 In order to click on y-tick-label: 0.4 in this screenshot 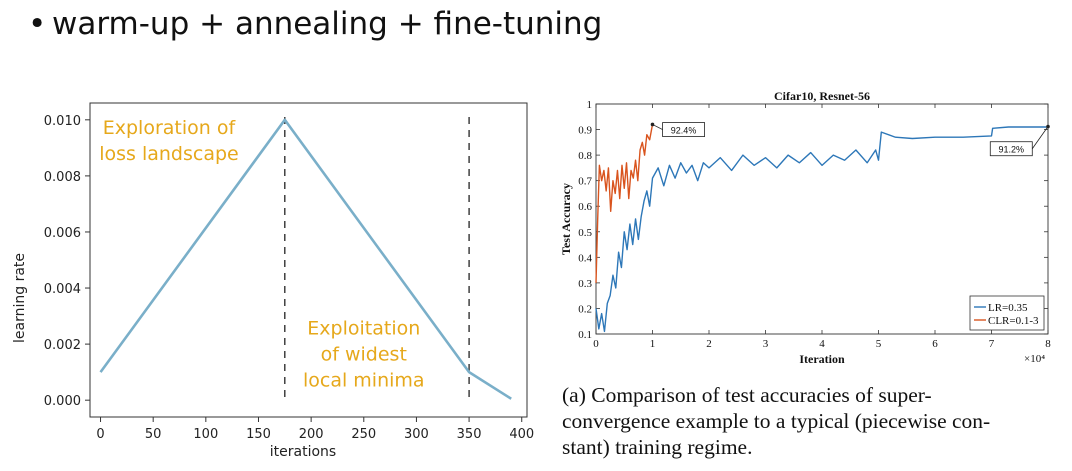, I will do `click(585, 258)`.